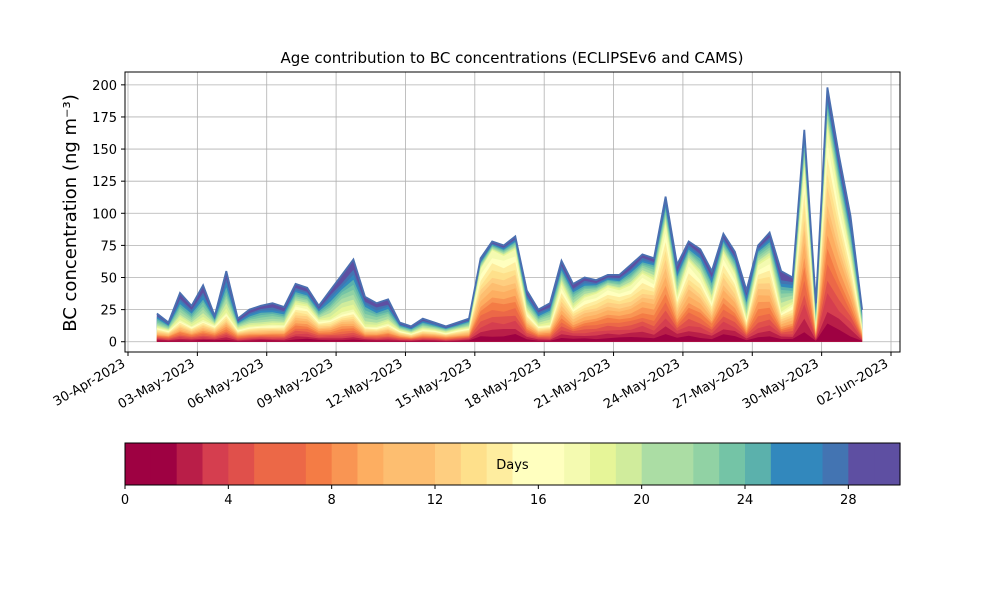  I want to click on colorbar-label: Days, so click(512, 465).